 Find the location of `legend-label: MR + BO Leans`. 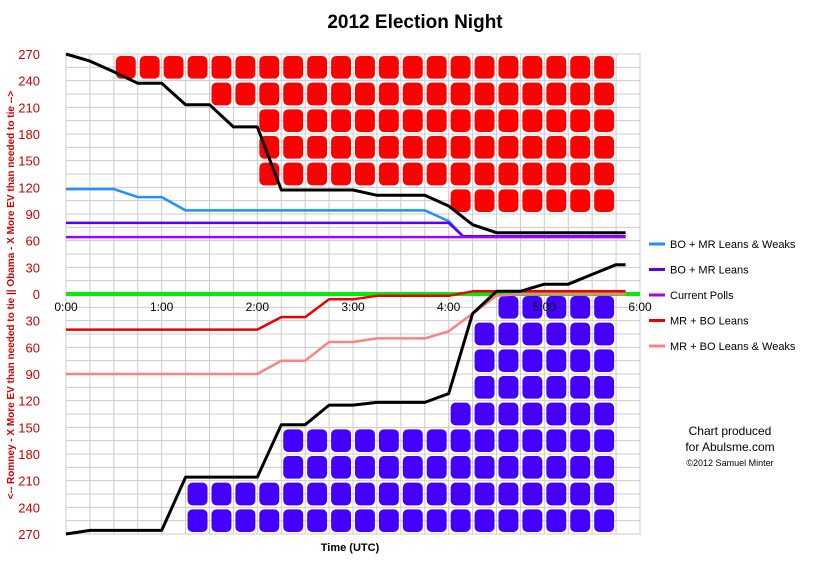

legend-label: MR + BO Leans is located at coordinates (709, 322).